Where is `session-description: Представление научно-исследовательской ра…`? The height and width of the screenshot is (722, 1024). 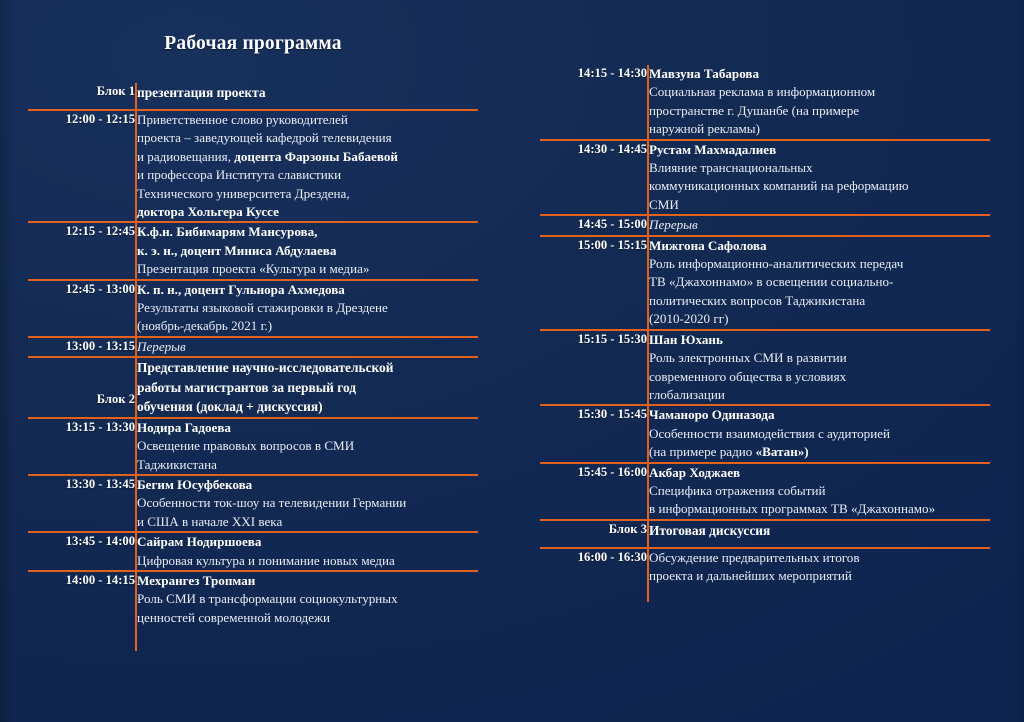
session-description: Представление научно-исследовательской ра… is located at coordinates (307, 387).